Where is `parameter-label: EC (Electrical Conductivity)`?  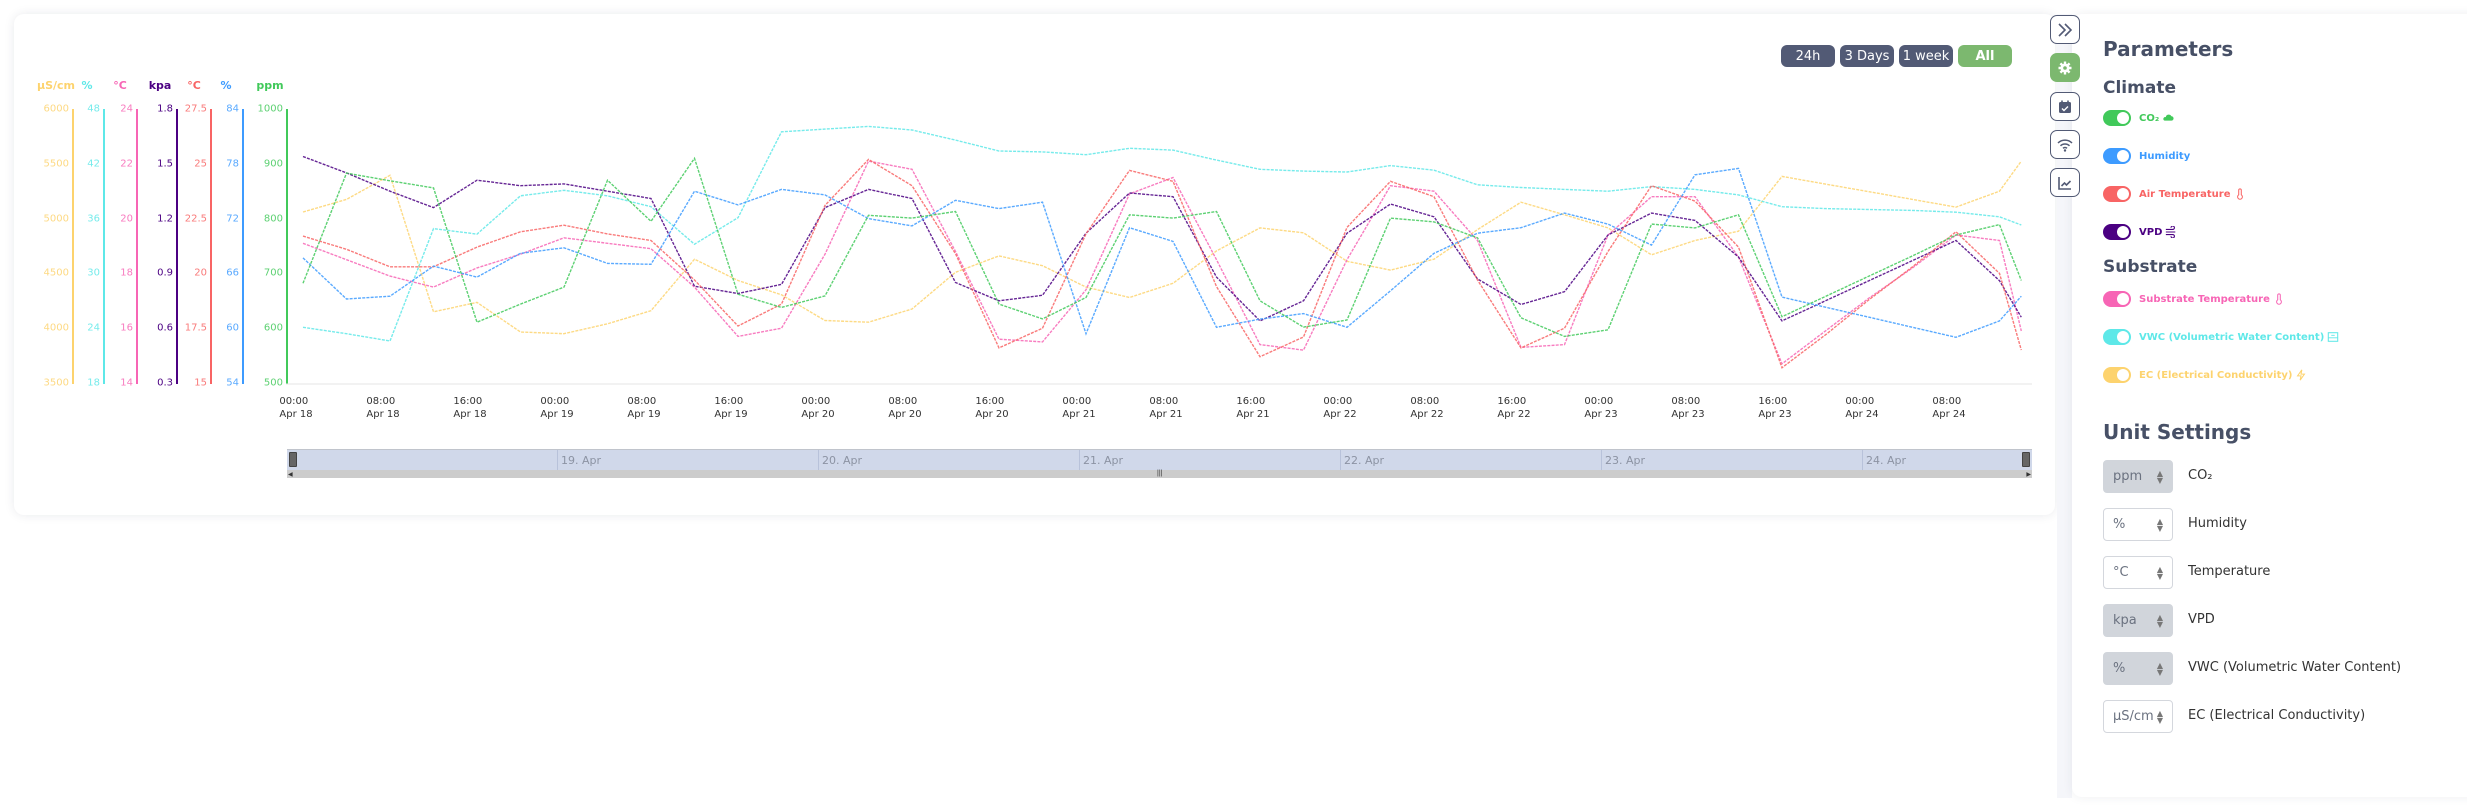
parameter-label: EC (Electrical Conductivity) is located at coordinates (2223, 375).